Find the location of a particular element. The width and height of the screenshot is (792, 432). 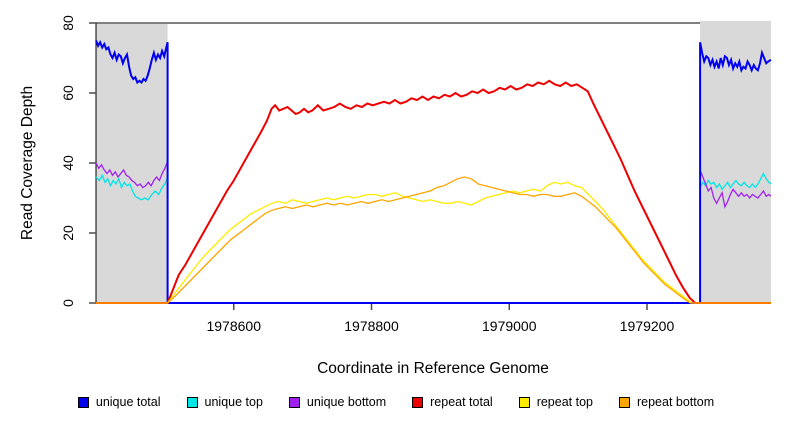

legend-item-unique-top: unique top is located at coordinates (224, 402).